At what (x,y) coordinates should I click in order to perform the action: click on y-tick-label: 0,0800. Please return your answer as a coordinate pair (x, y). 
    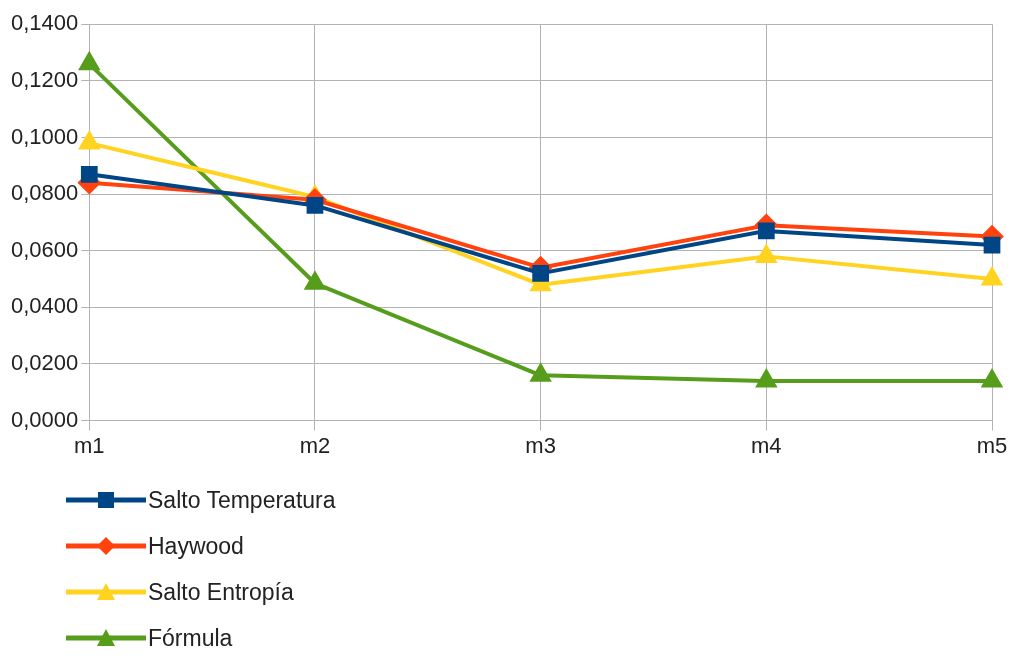
    Looking at the image, I should click on (44, 193).